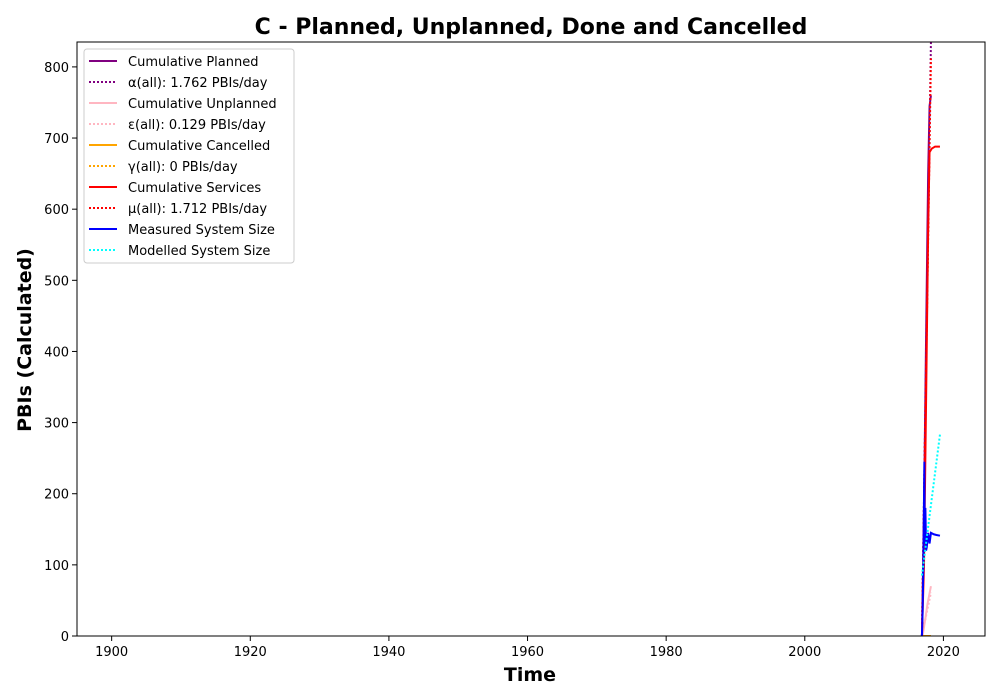 The height and width of the screenshot is (700, 1000). What do you see at coordinates (666, 652) in the screenshot?
I see `x-tick-label: 1980` at bounding box center [666, 652].